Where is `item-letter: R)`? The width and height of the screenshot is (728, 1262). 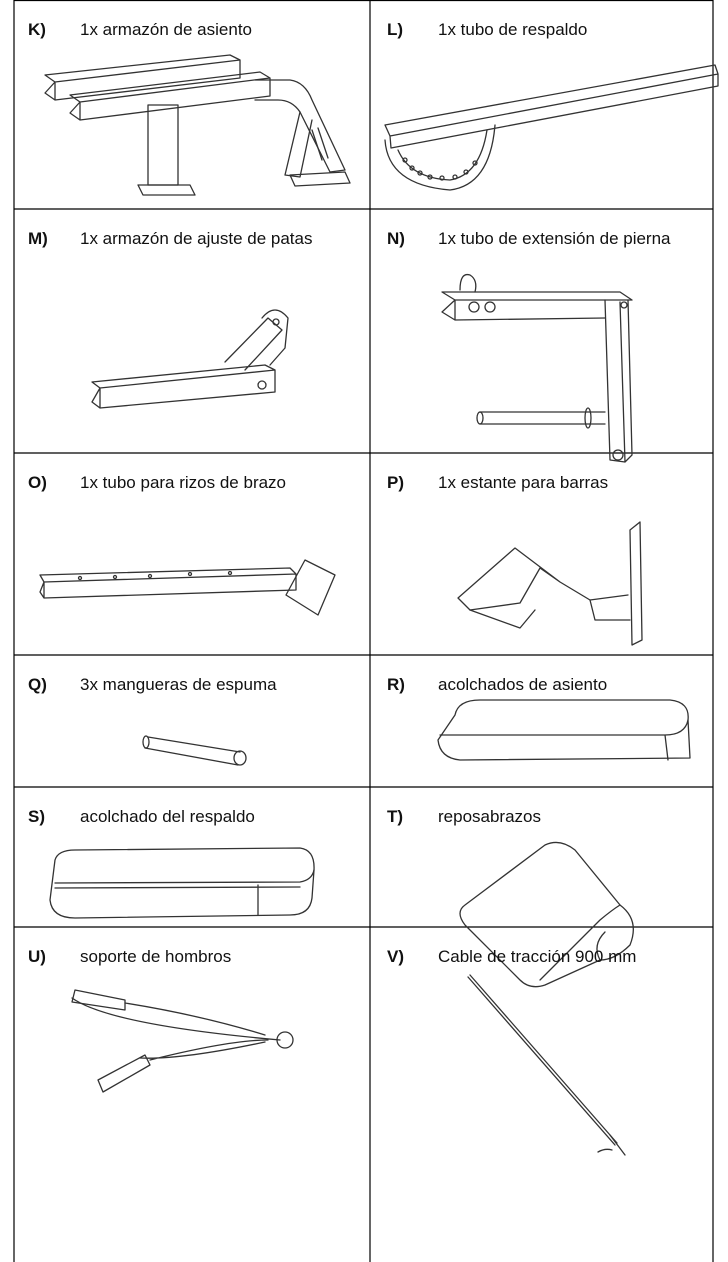 item-letter: R) is located at coordinates (396, 684).